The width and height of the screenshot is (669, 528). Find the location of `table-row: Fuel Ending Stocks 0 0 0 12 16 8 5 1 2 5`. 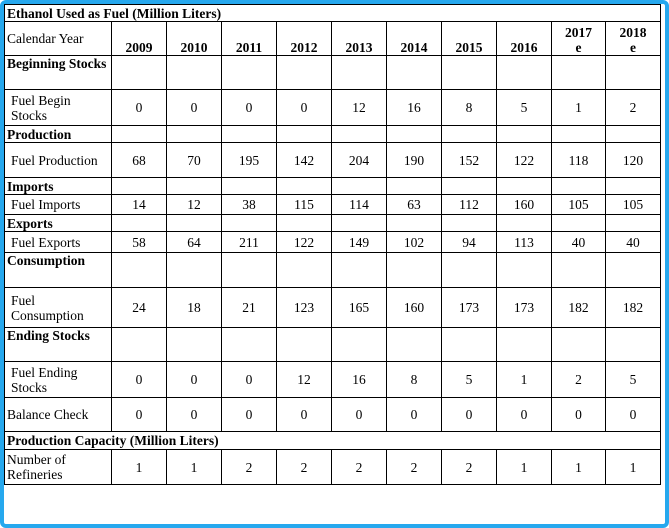

table-row: Fuel Ending Stocks 0 0 0 12 16 8 5 1 2 5 is located at coordinates (332, 379).